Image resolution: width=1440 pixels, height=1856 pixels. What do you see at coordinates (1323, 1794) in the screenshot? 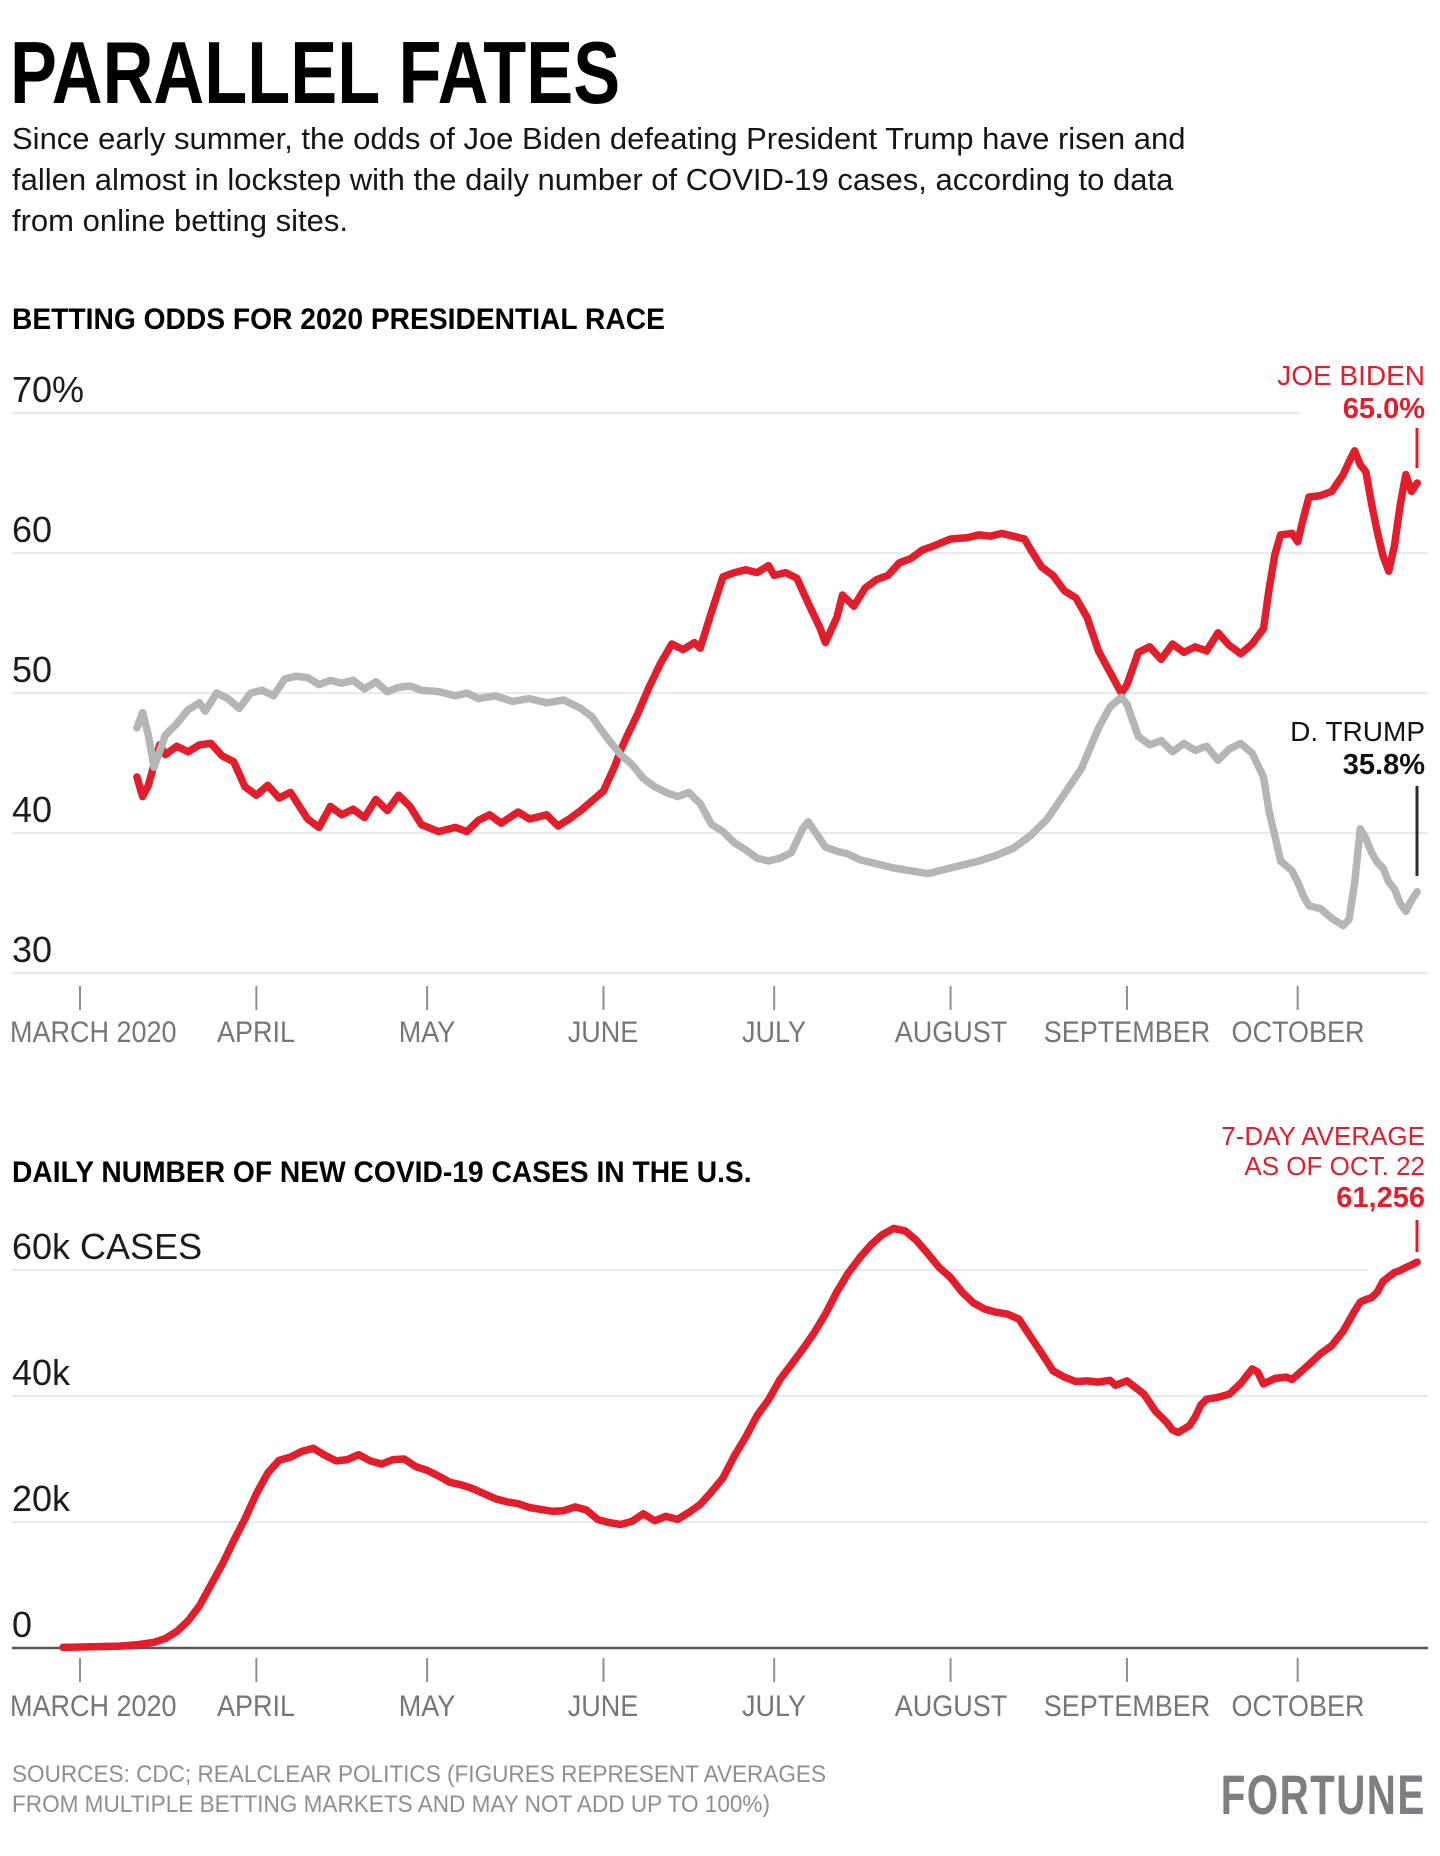
I see `fortune-logo: FORTUNE` at bounding box center [1323, 1794].